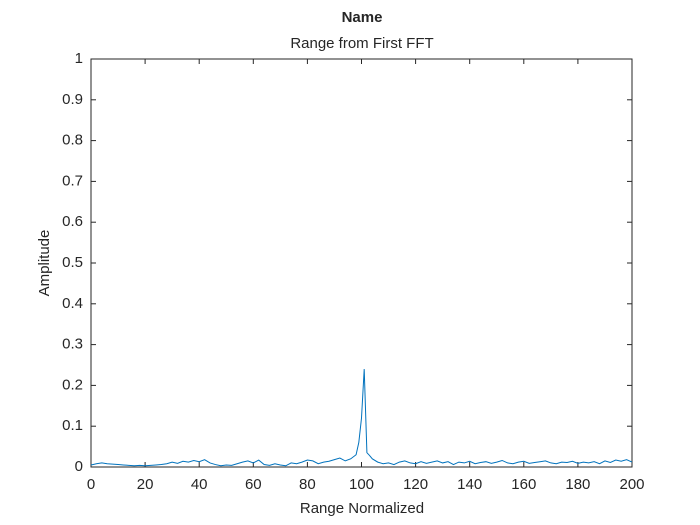  Describe the element at coordinates (361, 484) in the screenshot. I see `x-tick-label: 100` at that location.